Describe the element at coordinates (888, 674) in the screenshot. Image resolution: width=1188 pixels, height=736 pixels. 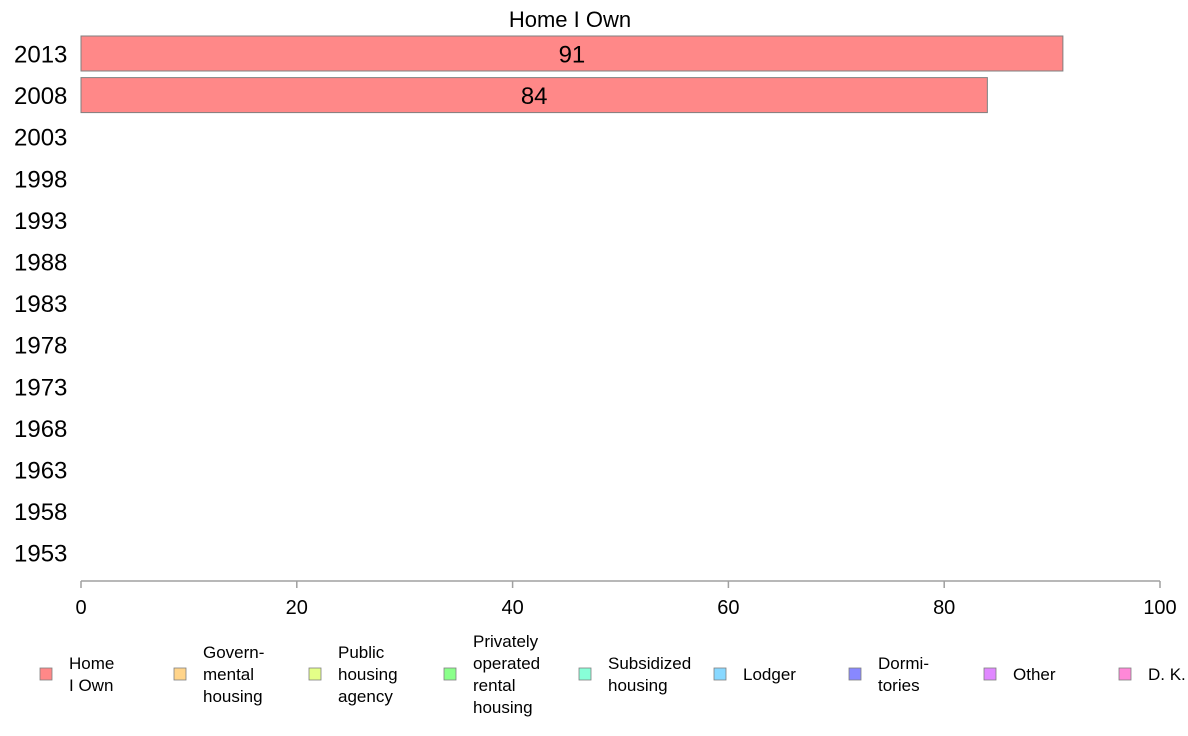
I see `legend-item: Dormi-tories` at that location.